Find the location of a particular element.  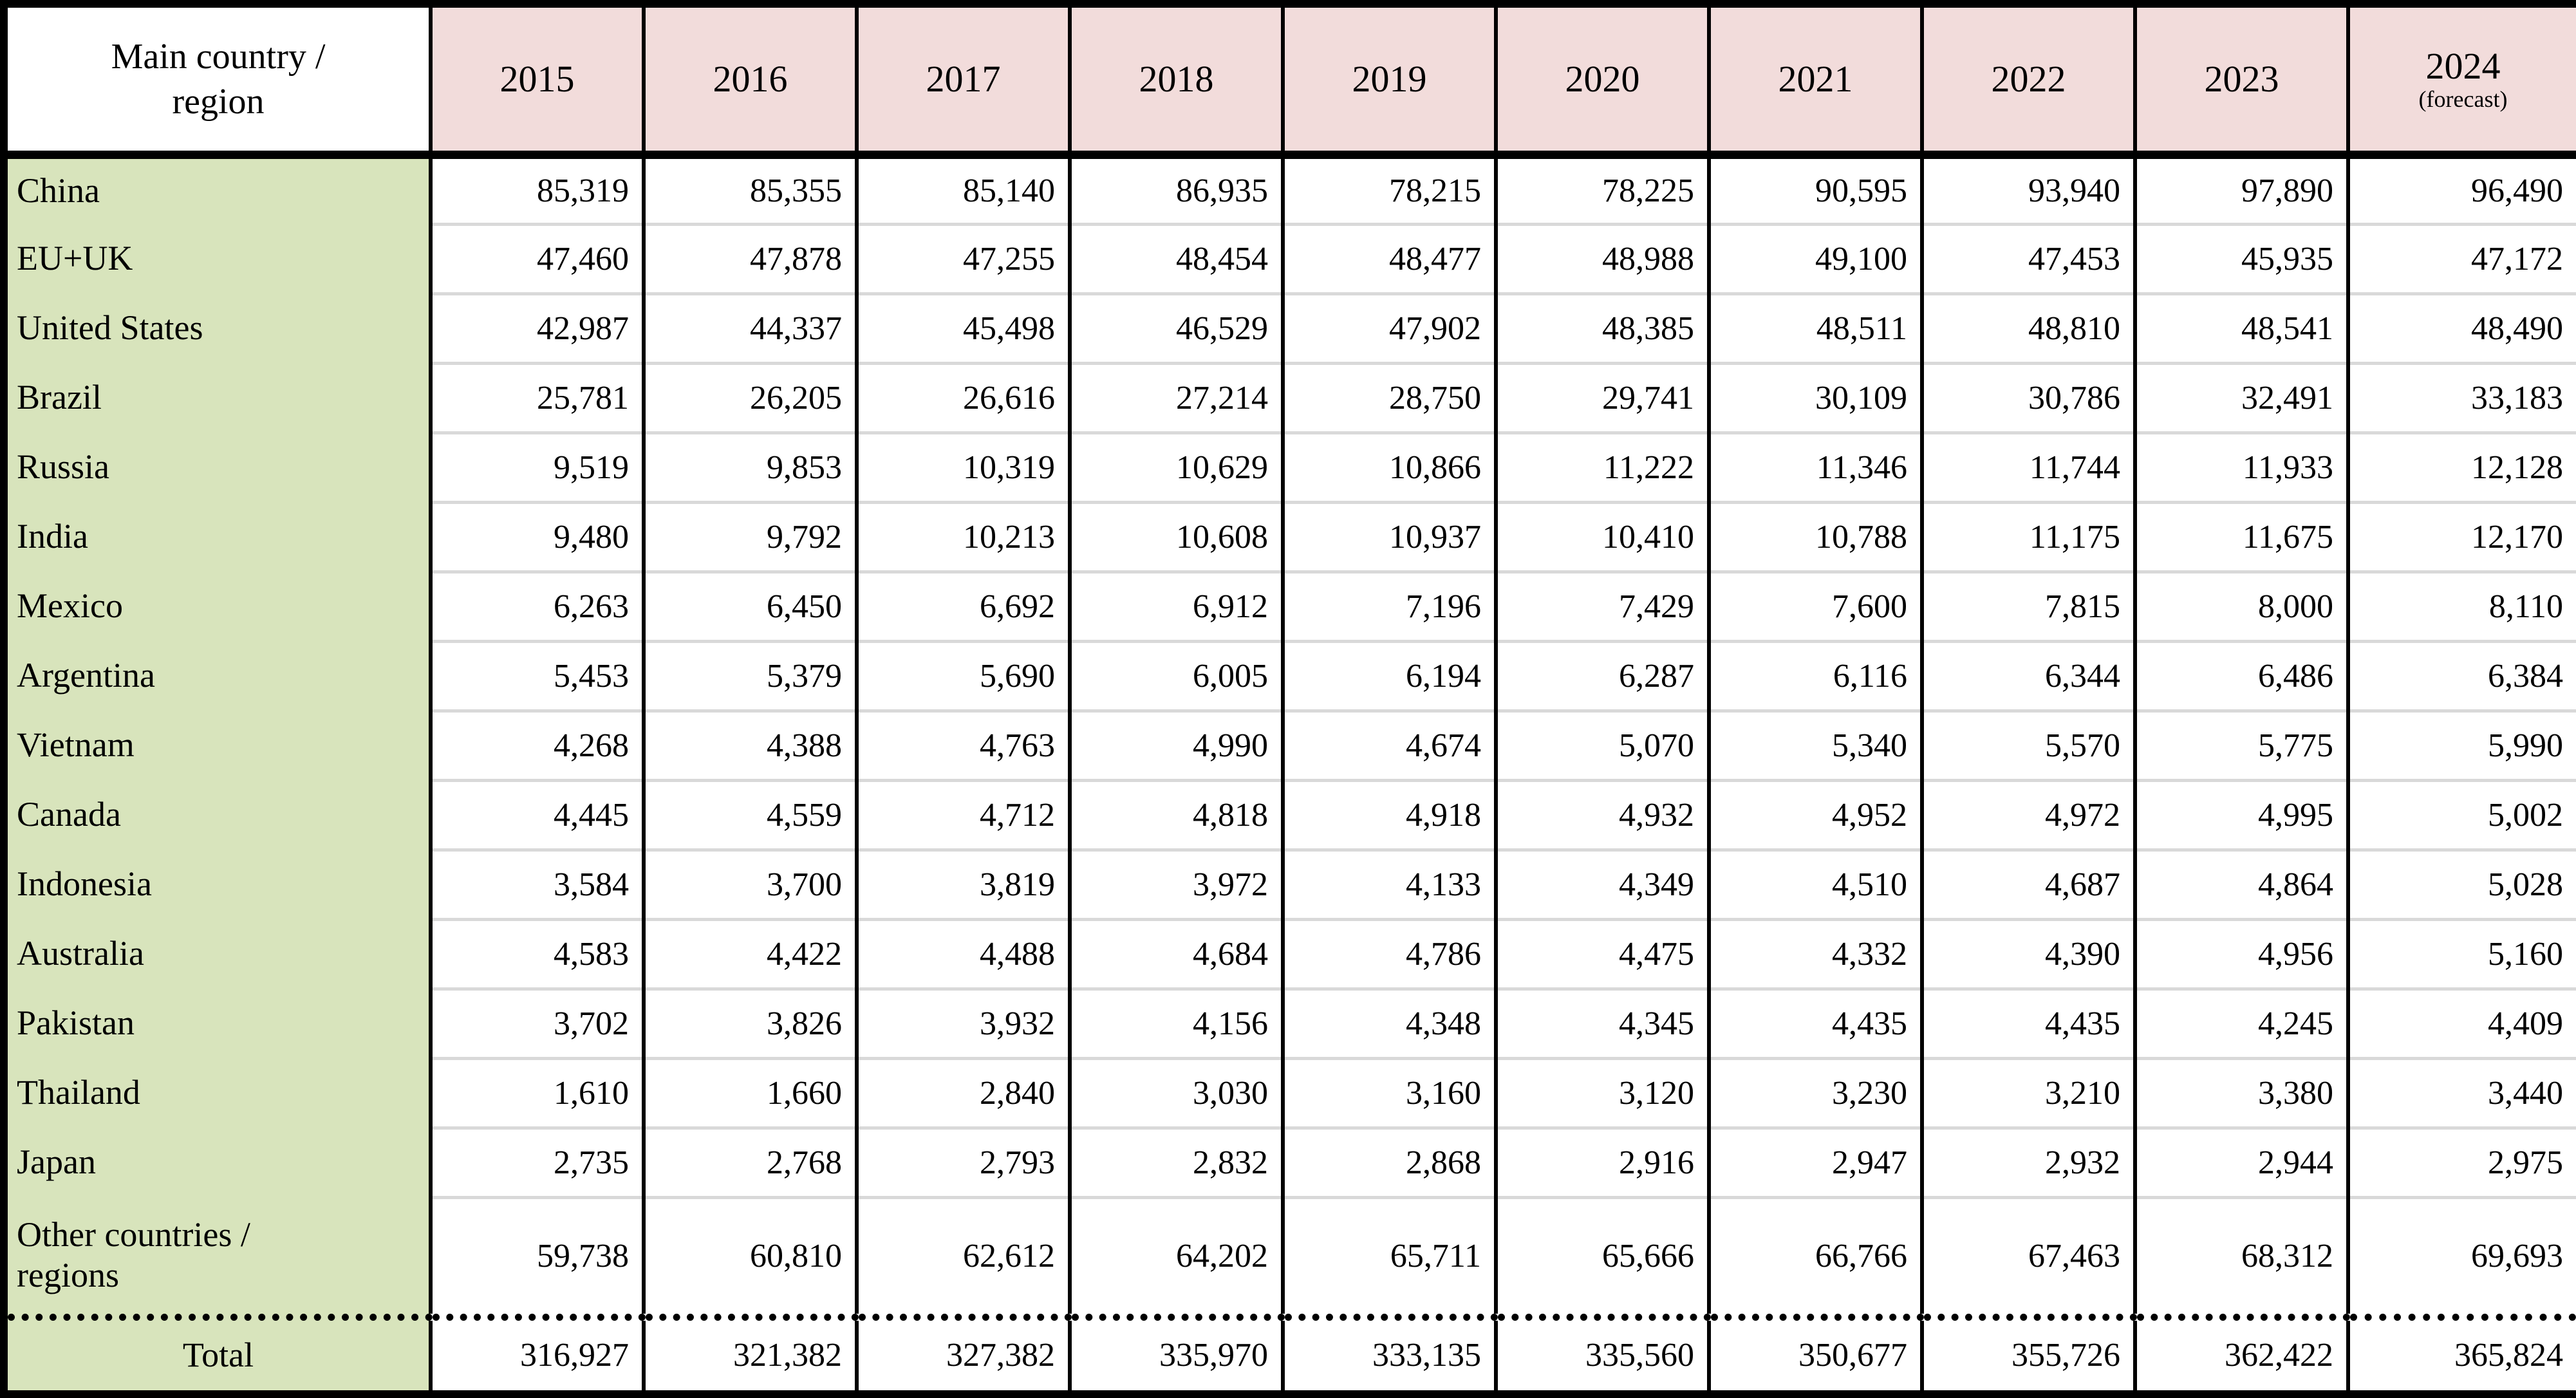

value-japan-col0: 2,735 is located at coordinates (536, 1161).